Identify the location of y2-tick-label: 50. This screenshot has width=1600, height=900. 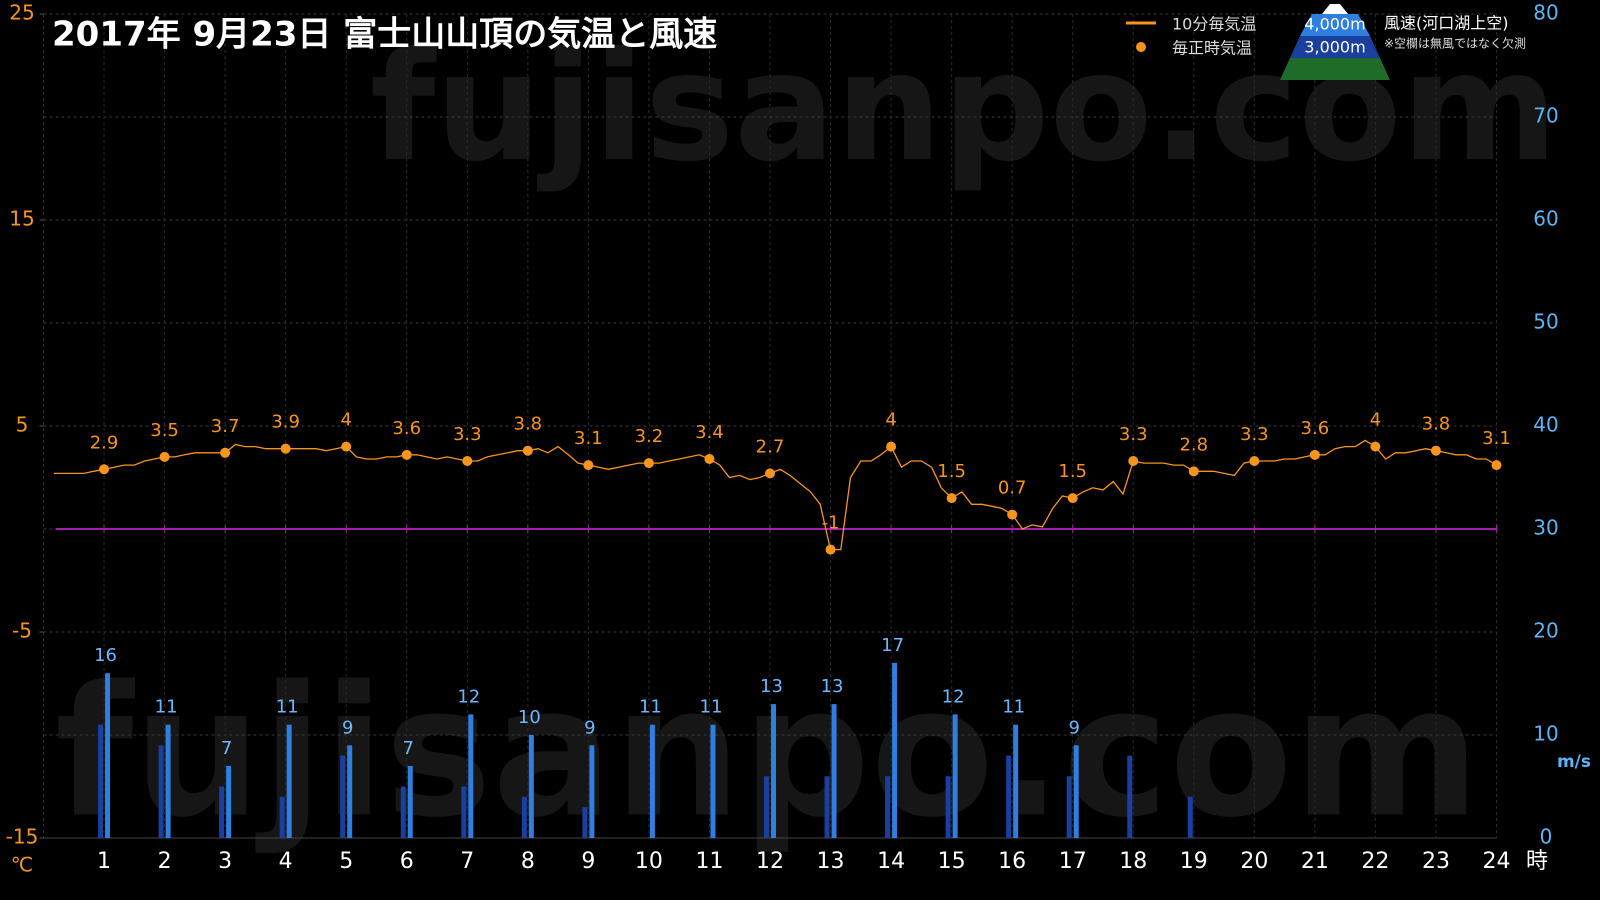
(1545, 322).